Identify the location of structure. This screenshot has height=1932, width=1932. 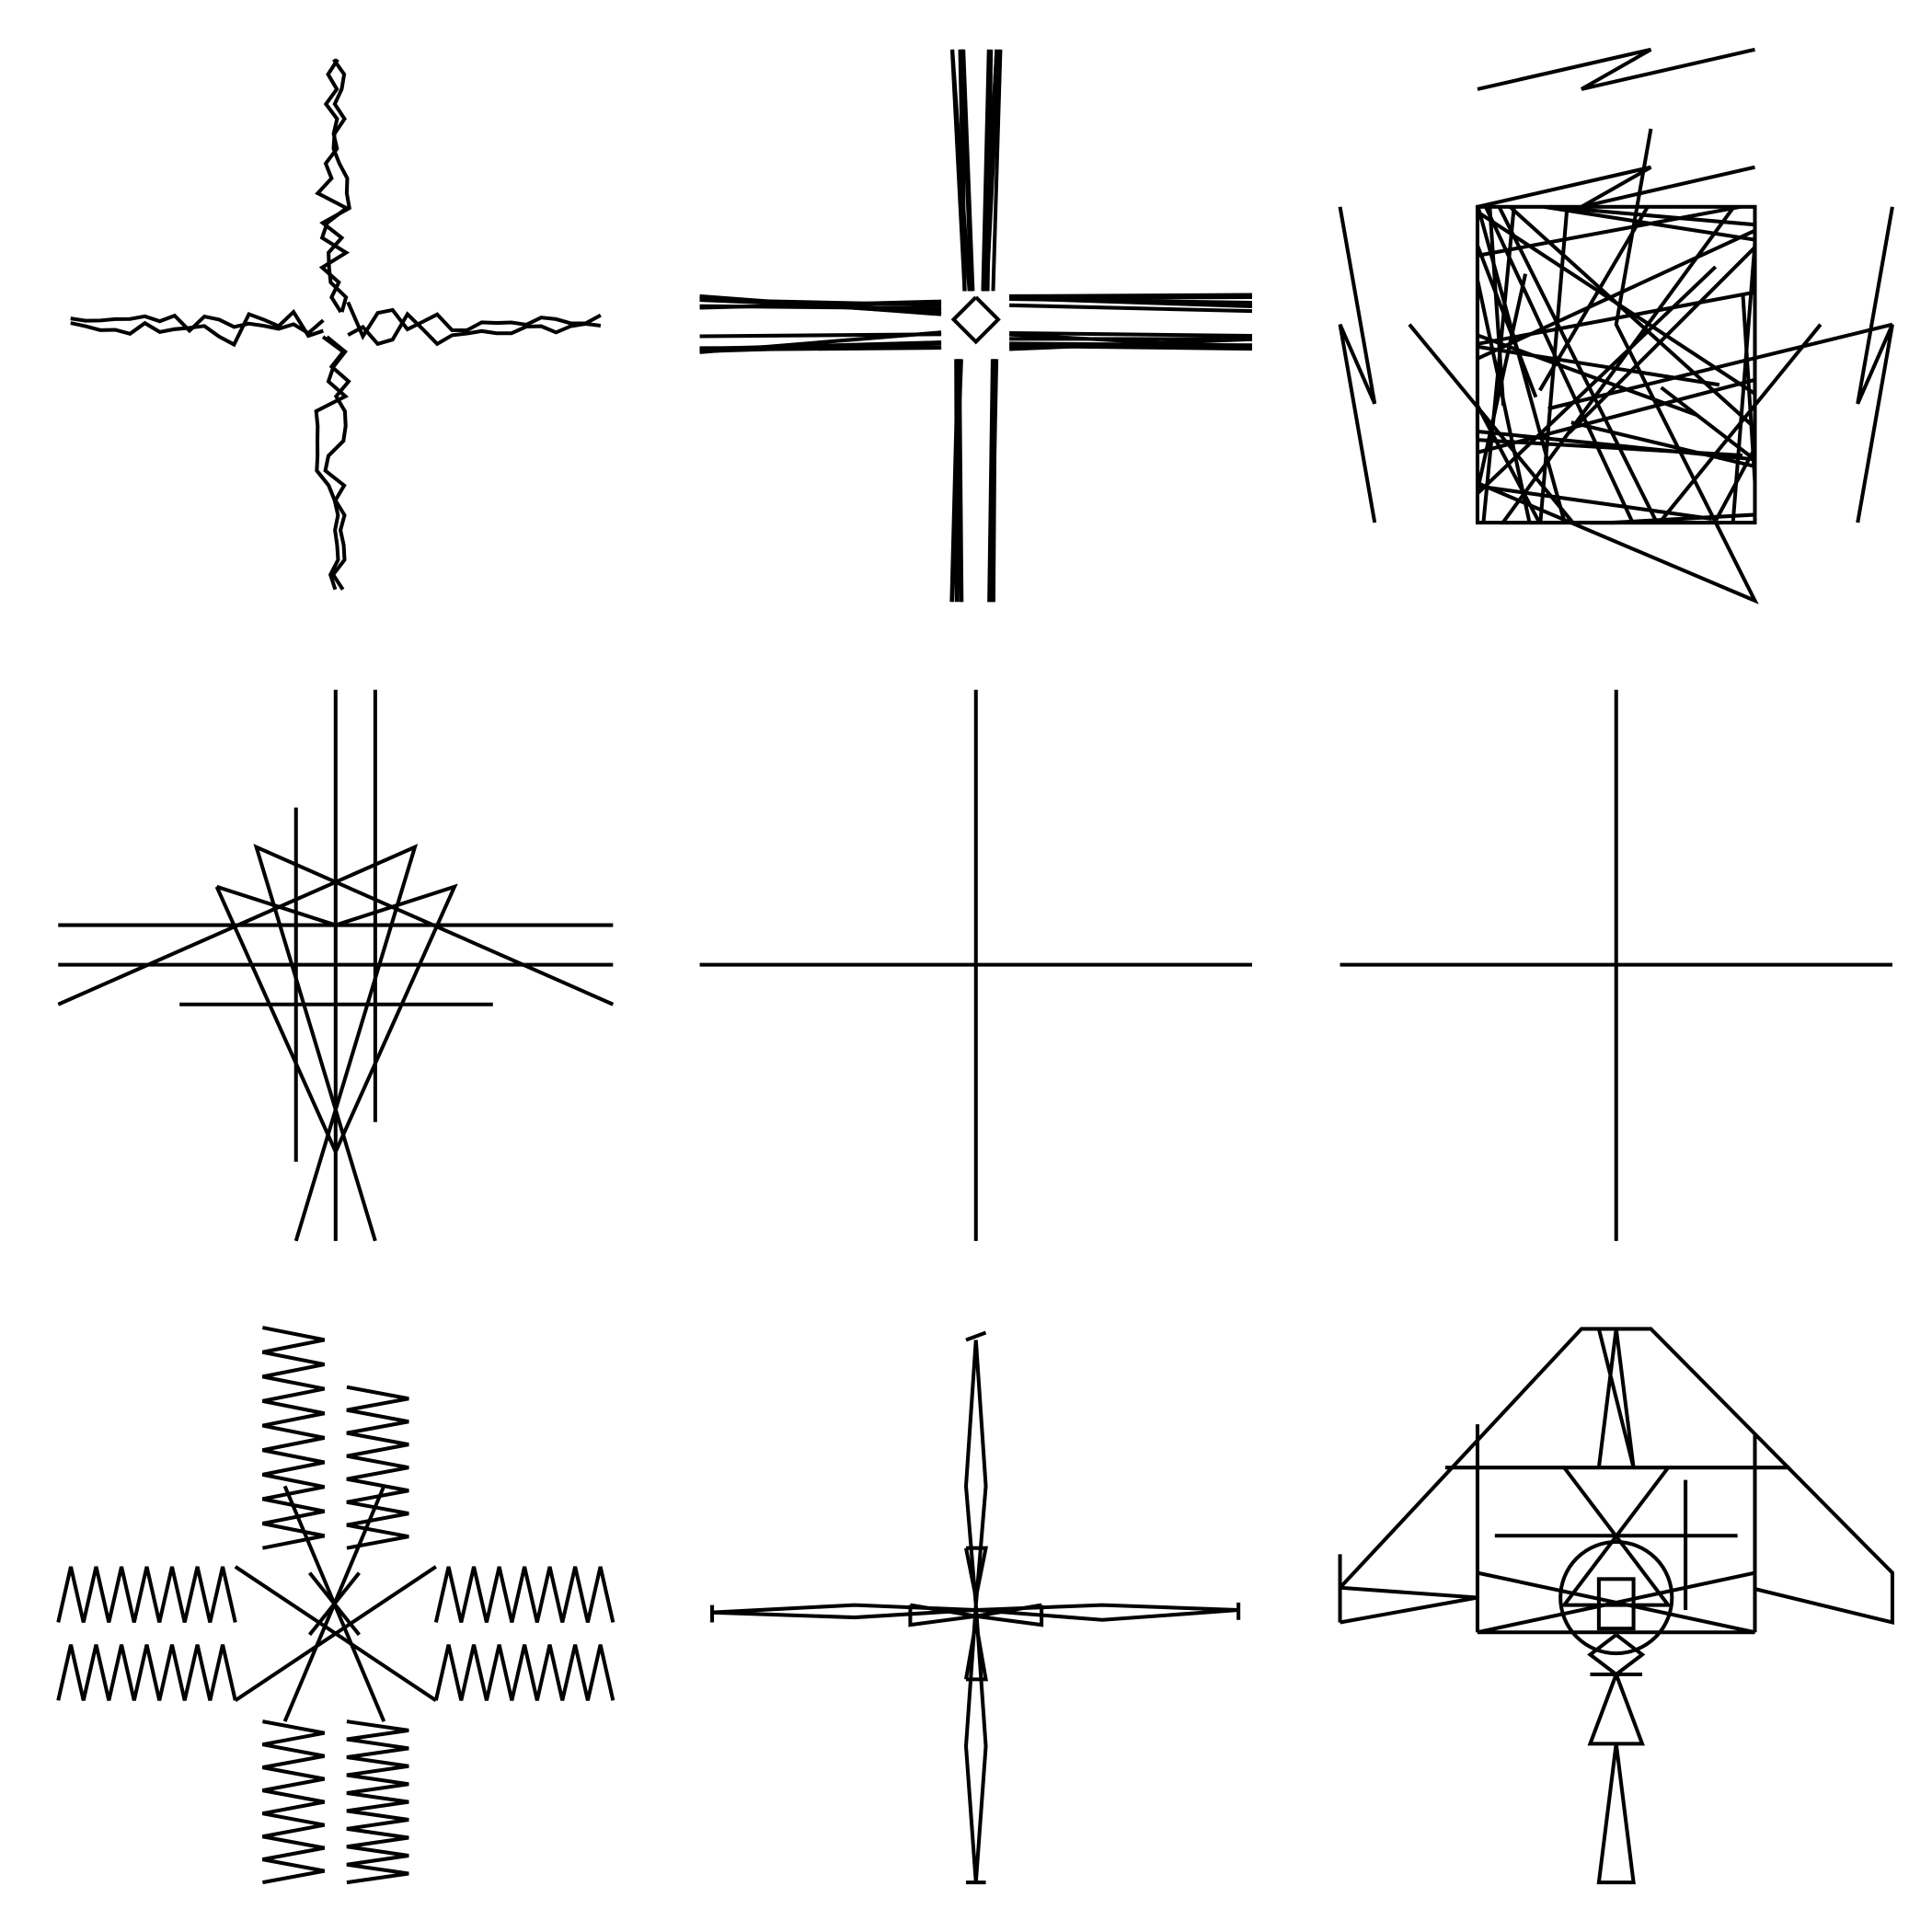
(1616, 1606).